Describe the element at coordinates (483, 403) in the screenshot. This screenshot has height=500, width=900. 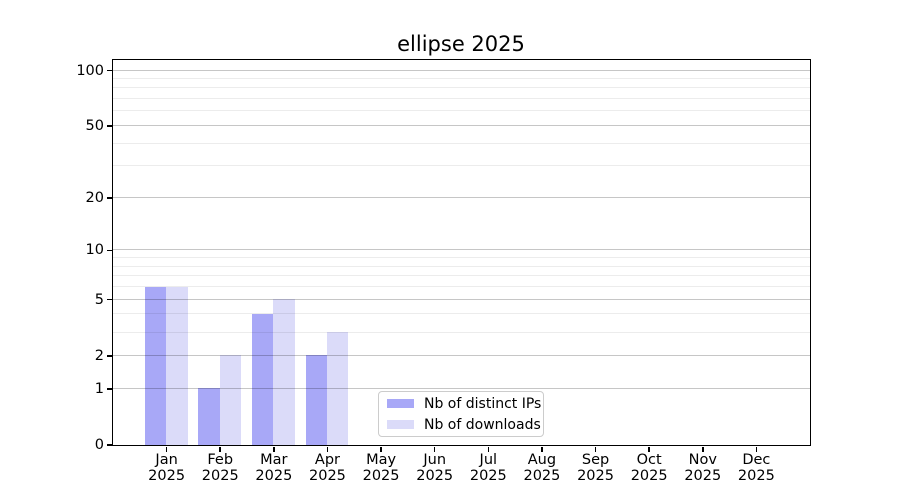
I see `legend-label-distinct-ips: Nb of distinct IPs` at that location.